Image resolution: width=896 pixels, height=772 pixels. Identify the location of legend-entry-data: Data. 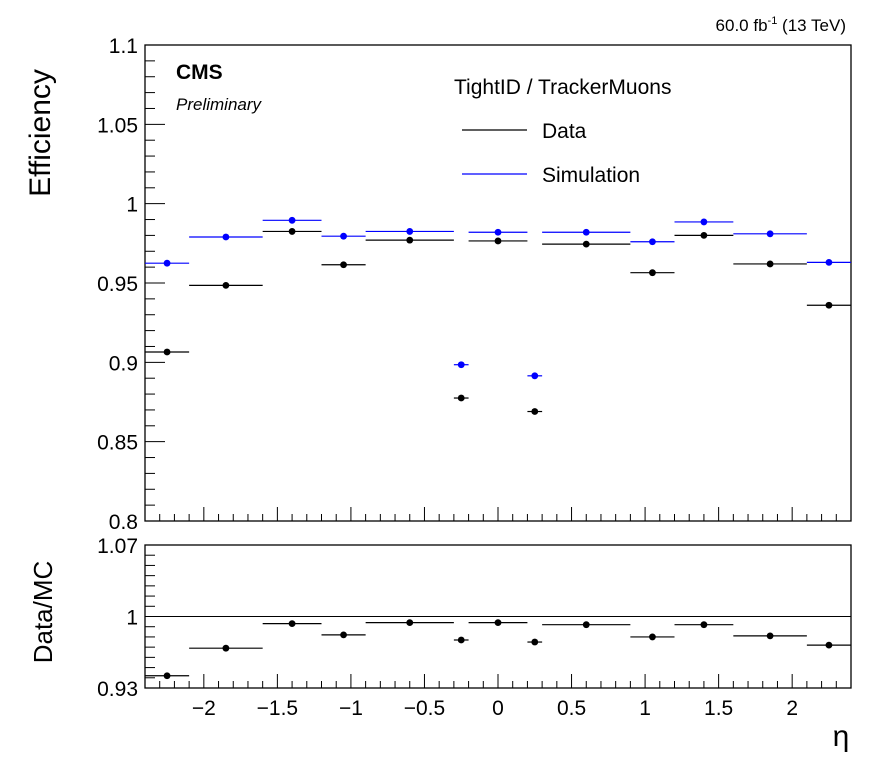
(564, 131).